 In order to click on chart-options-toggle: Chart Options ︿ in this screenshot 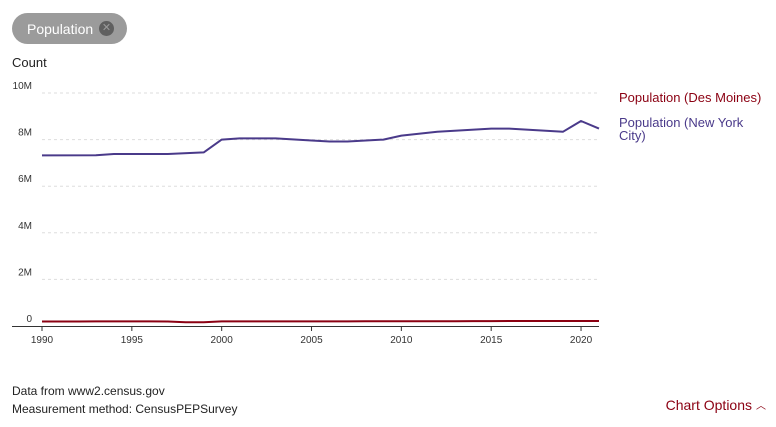, I will do `click(716, 405)`.